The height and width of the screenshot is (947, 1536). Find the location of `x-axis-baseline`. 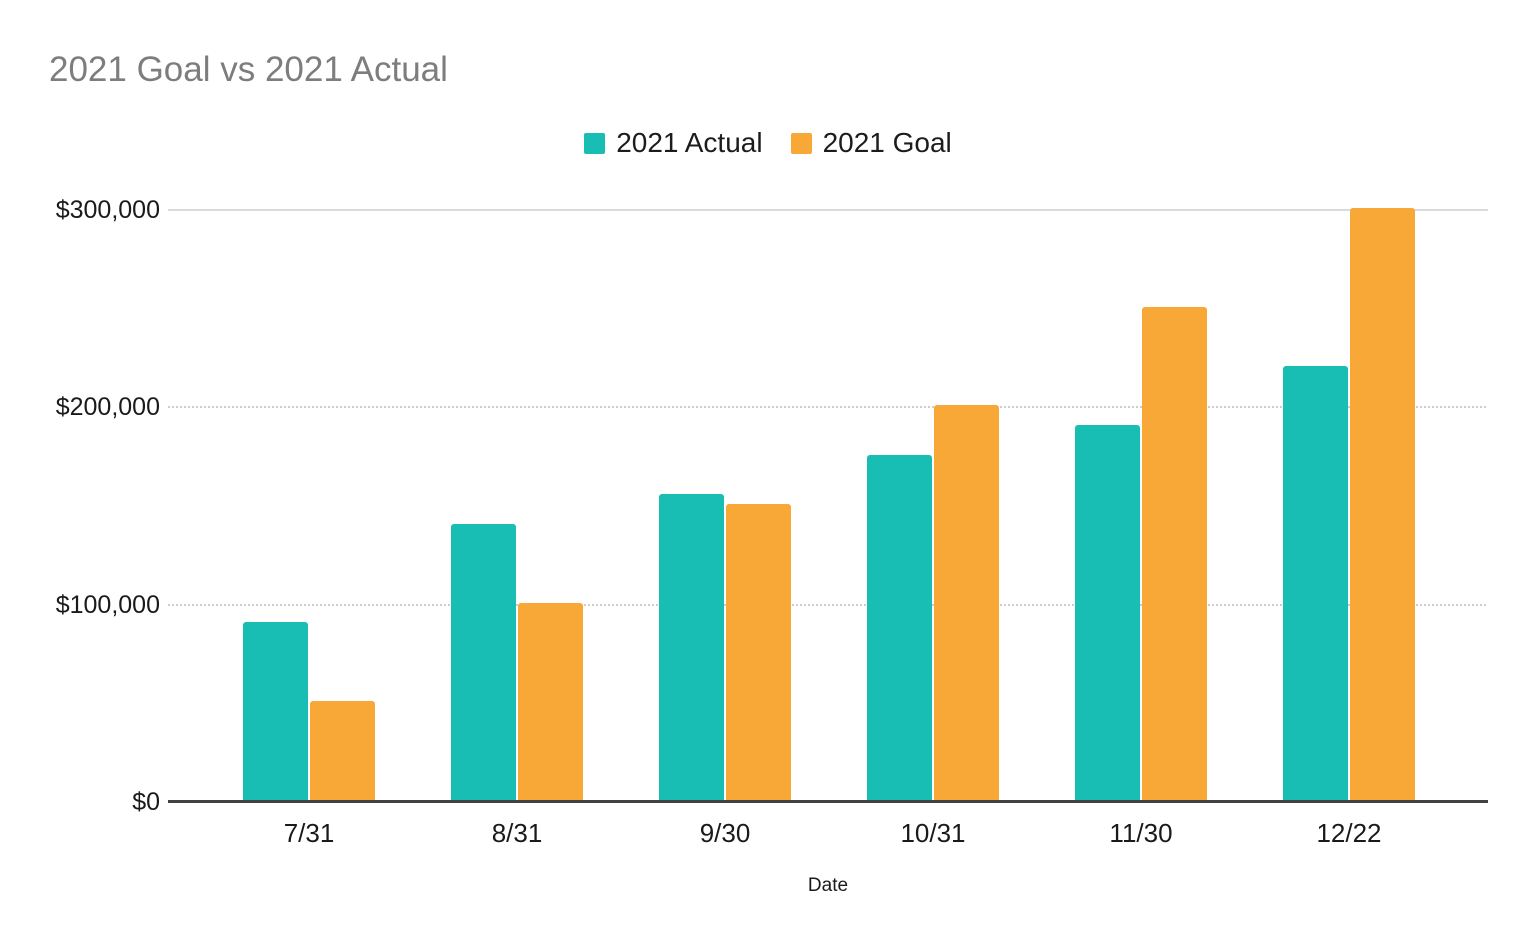

x-axis-baseline is located at coordinates (828, 801).